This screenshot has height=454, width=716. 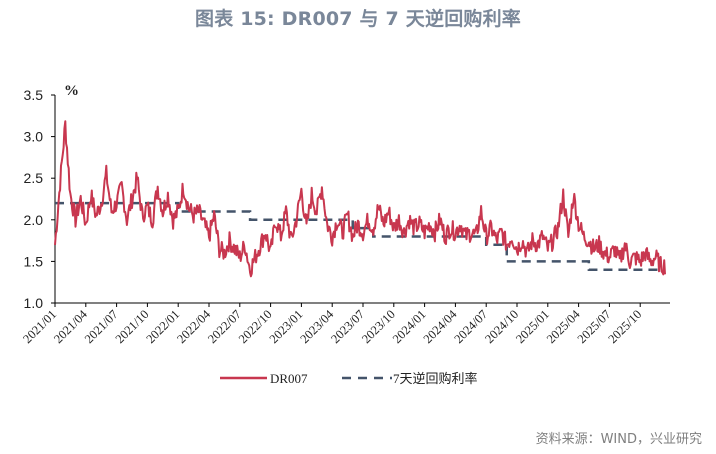 What do you see at coordinates (34, 137) in the screenshot?
I see `y-tick-label: 3.0` at bounding box center [34, 137].